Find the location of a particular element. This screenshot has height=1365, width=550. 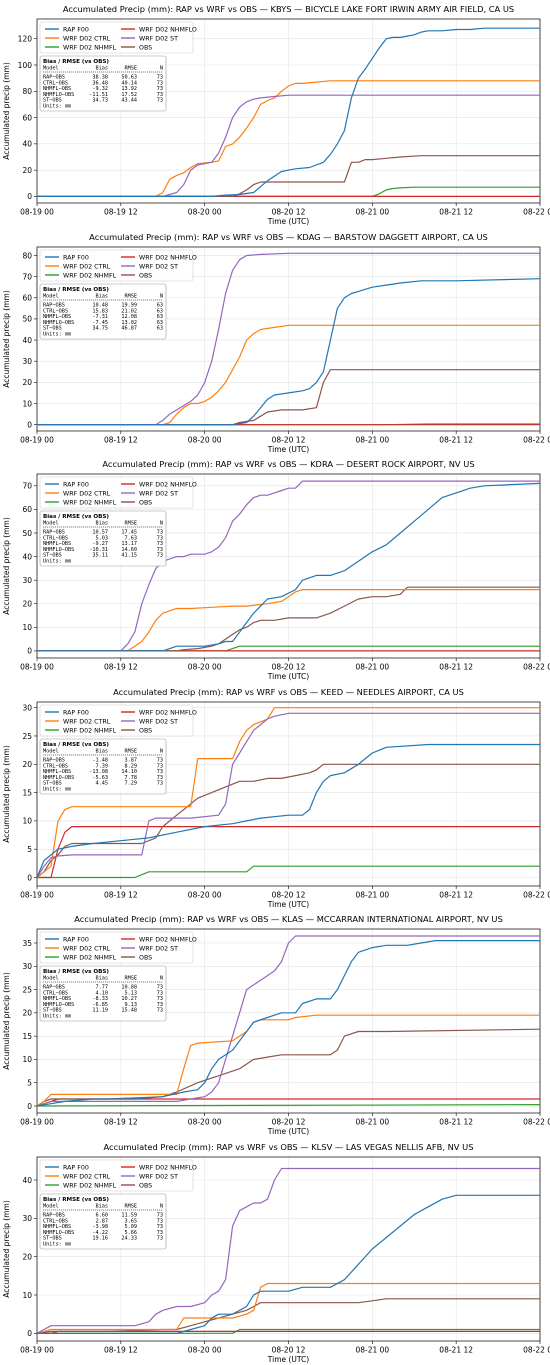

legend-label: WRF D02 ST is located at coordinates (158, 949).